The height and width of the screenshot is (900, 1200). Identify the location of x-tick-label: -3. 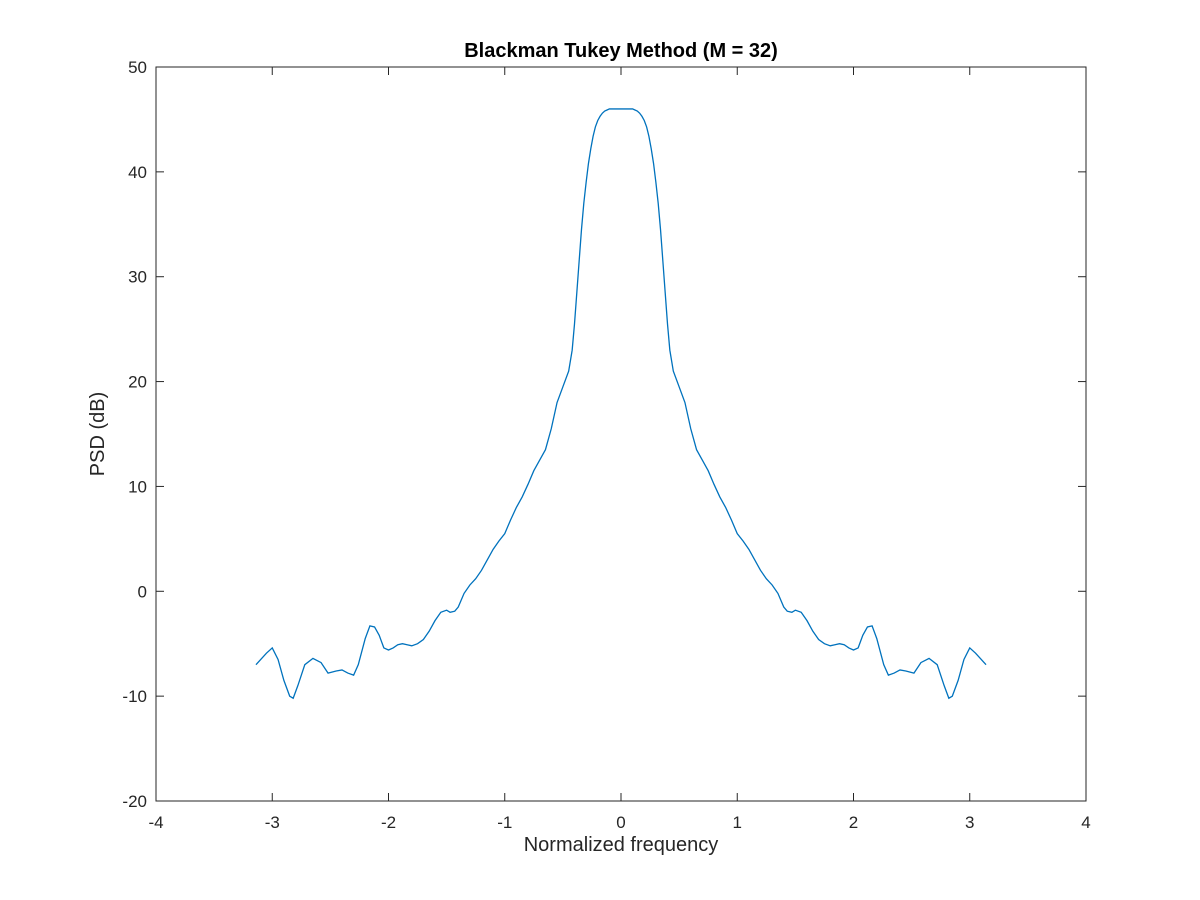
(272, 822).